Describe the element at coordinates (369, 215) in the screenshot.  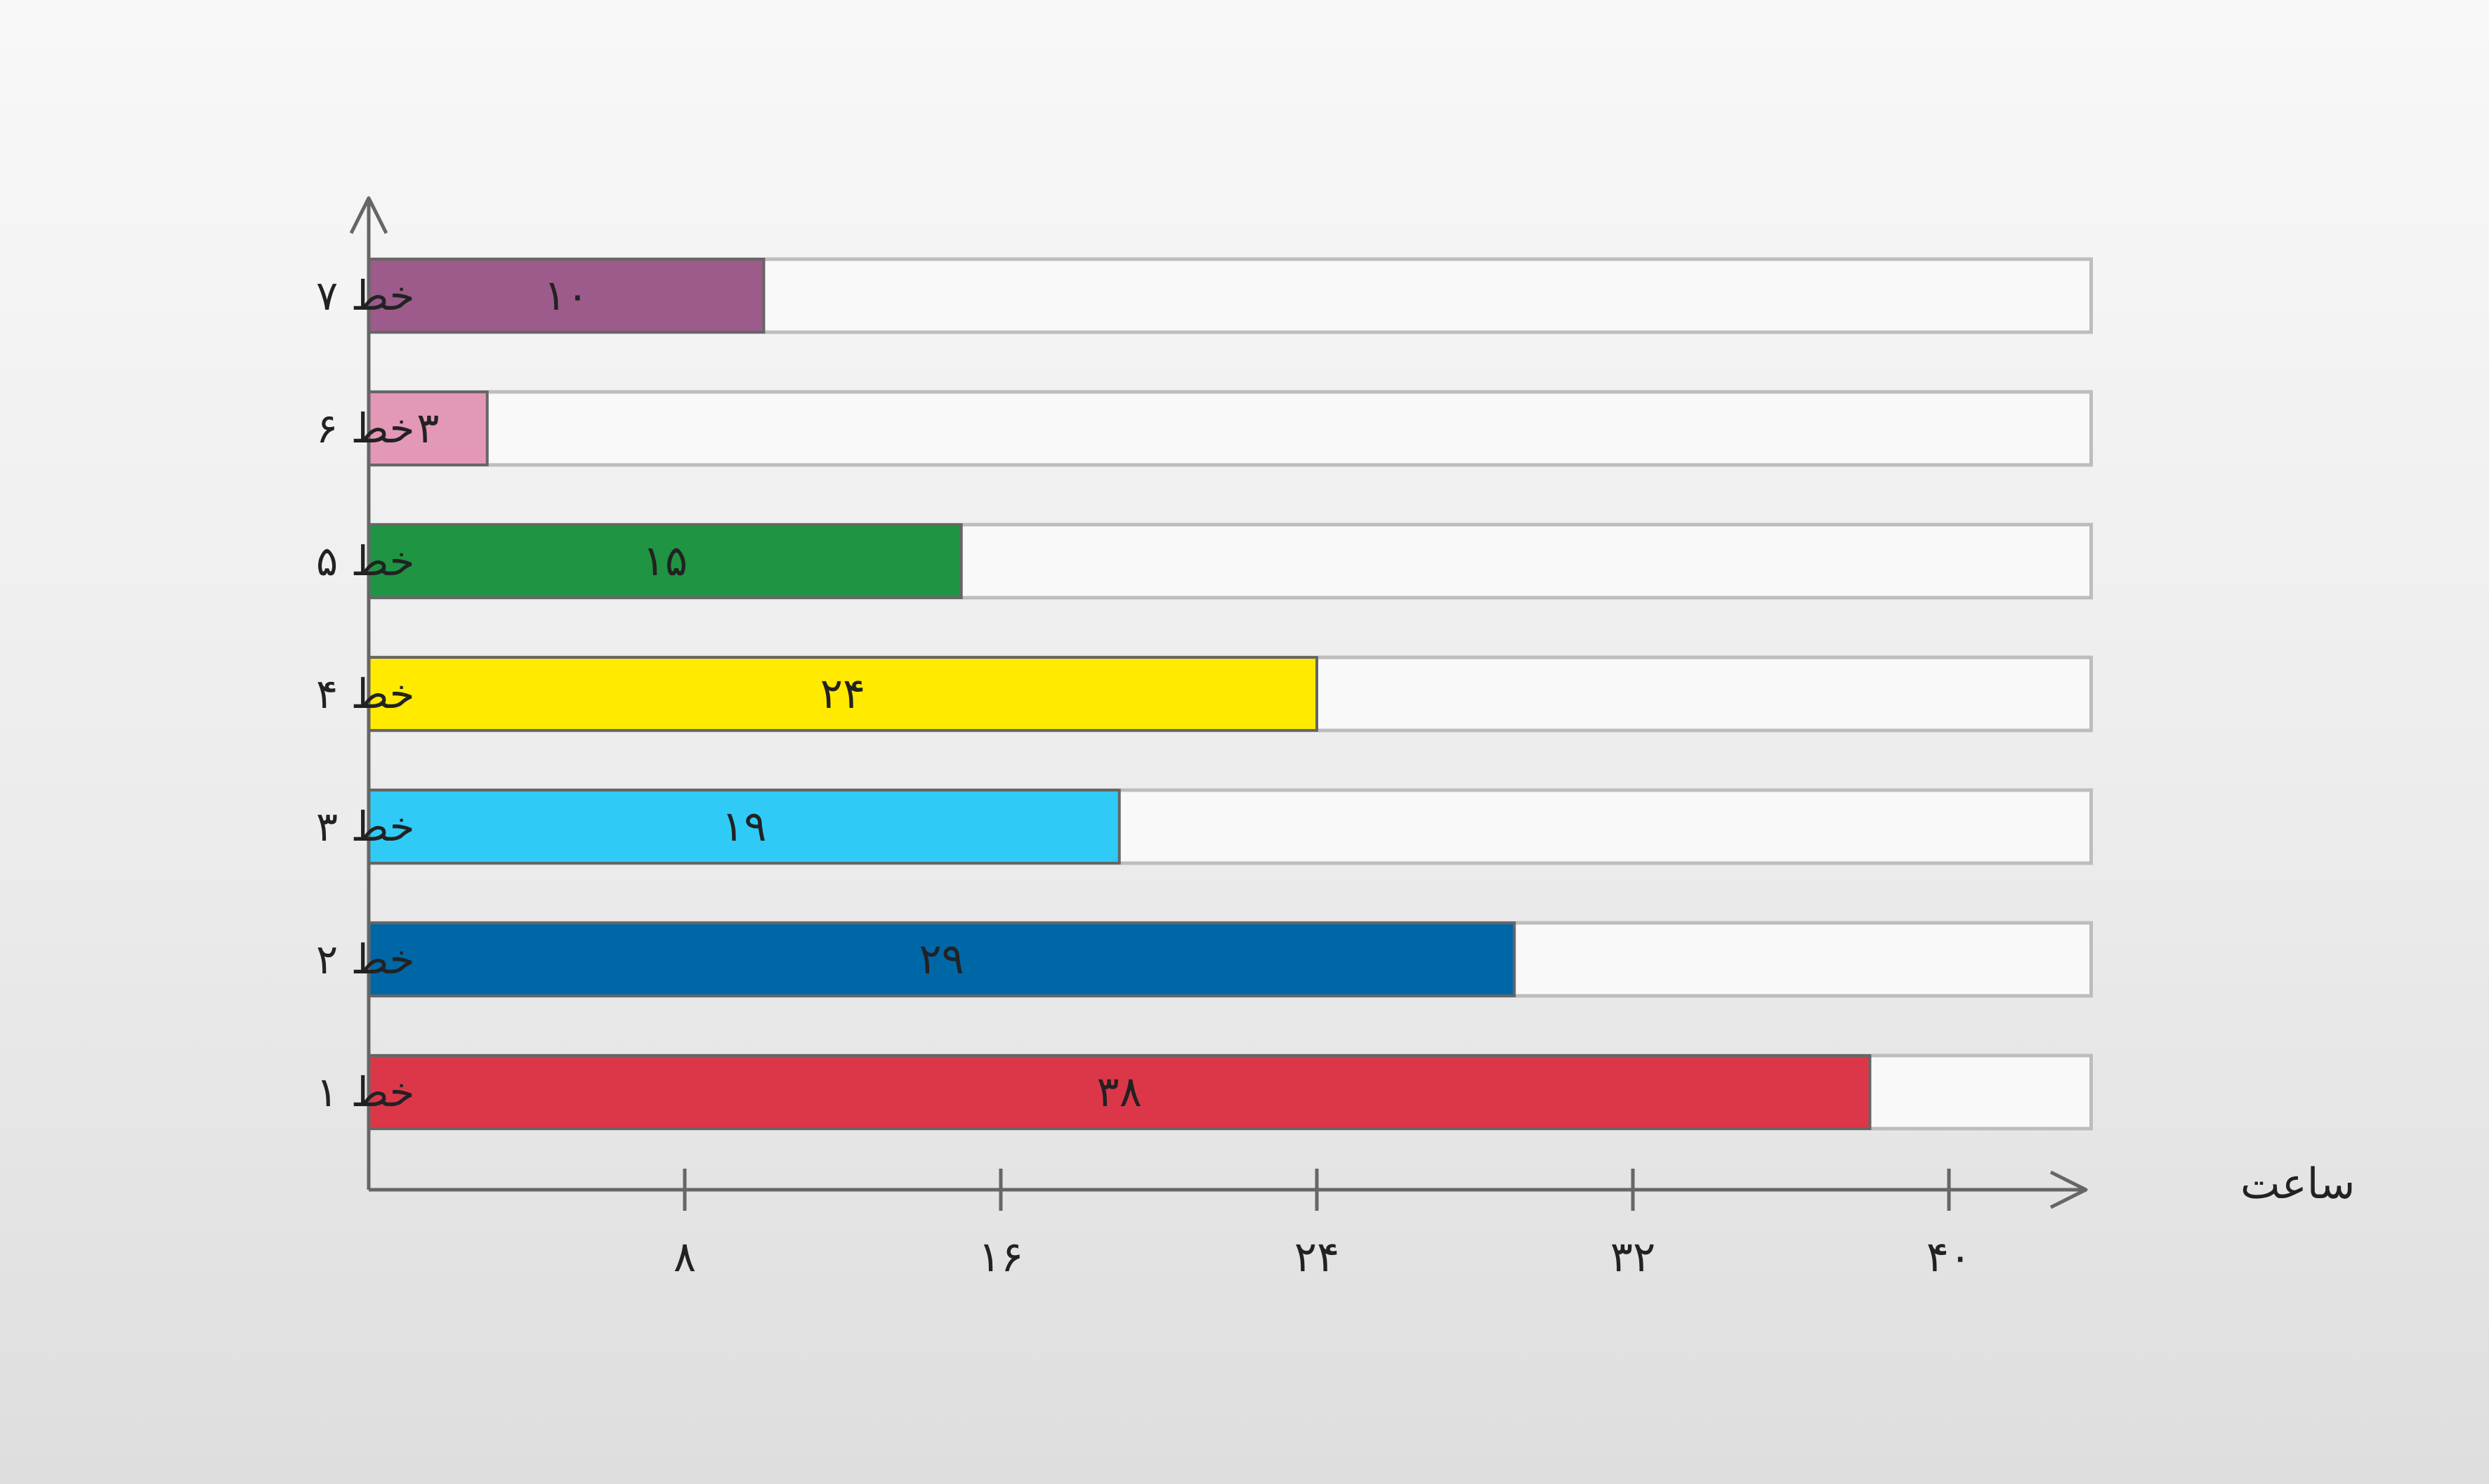
I see `y-axis-arrow` at that location.